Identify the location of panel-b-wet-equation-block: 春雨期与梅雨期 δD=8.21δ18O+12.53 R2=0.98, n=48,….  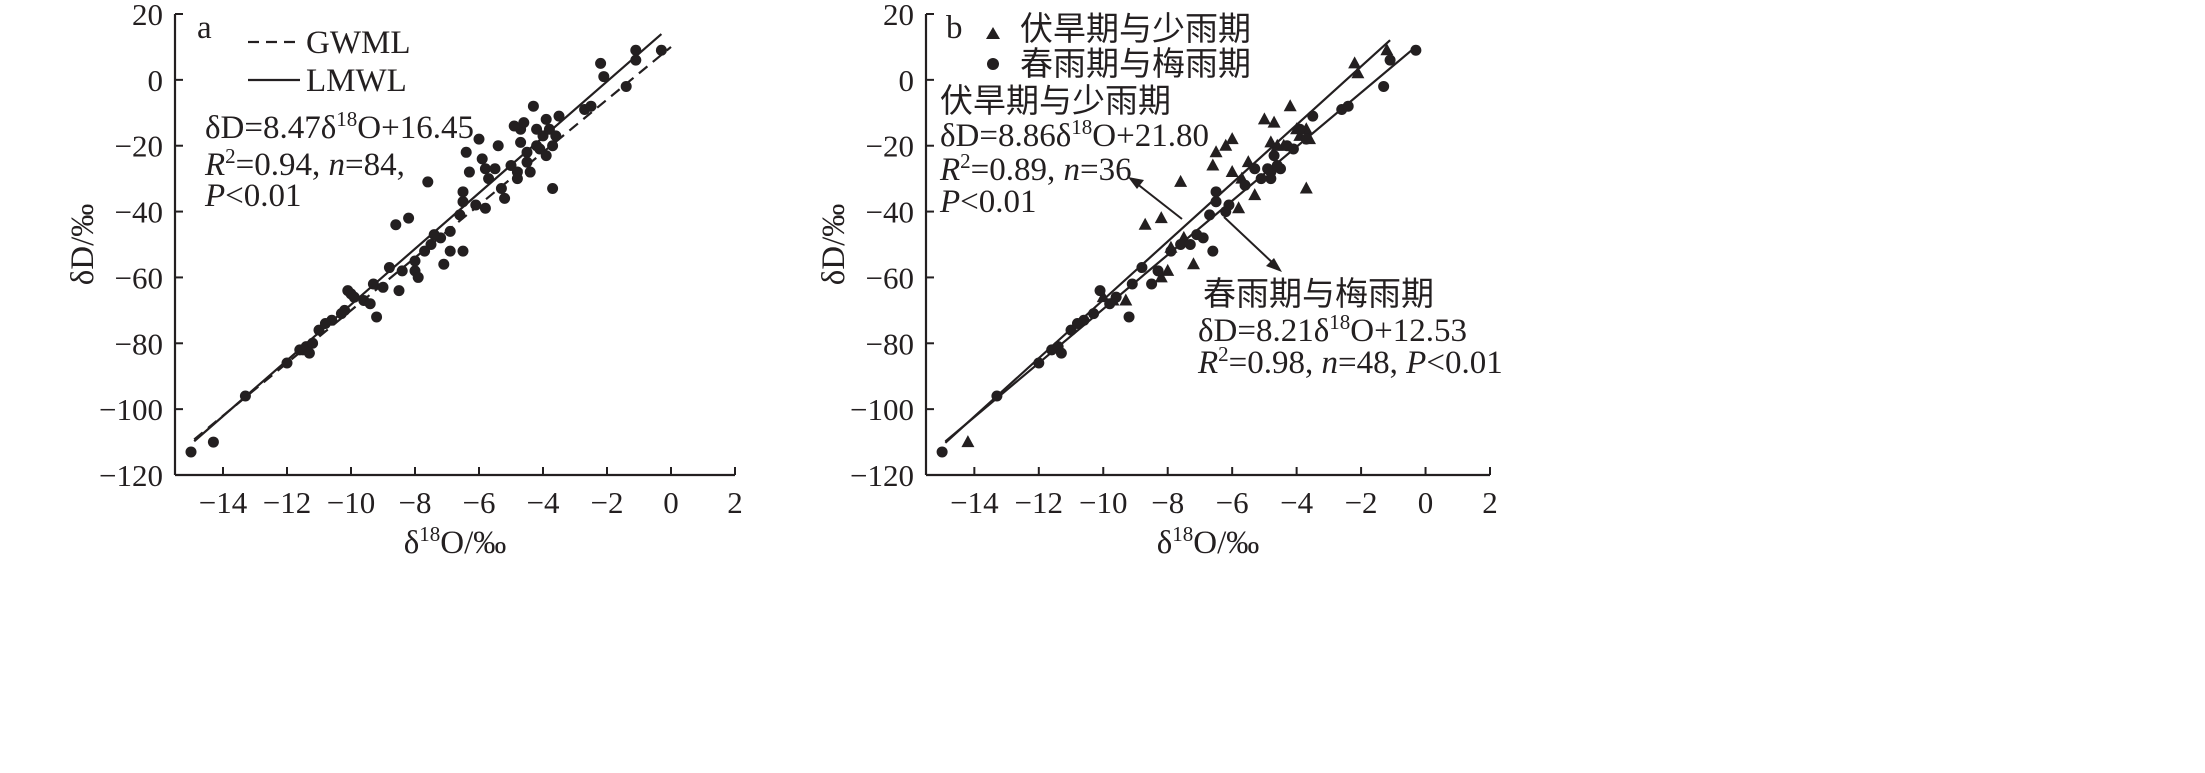
(1350, 328).